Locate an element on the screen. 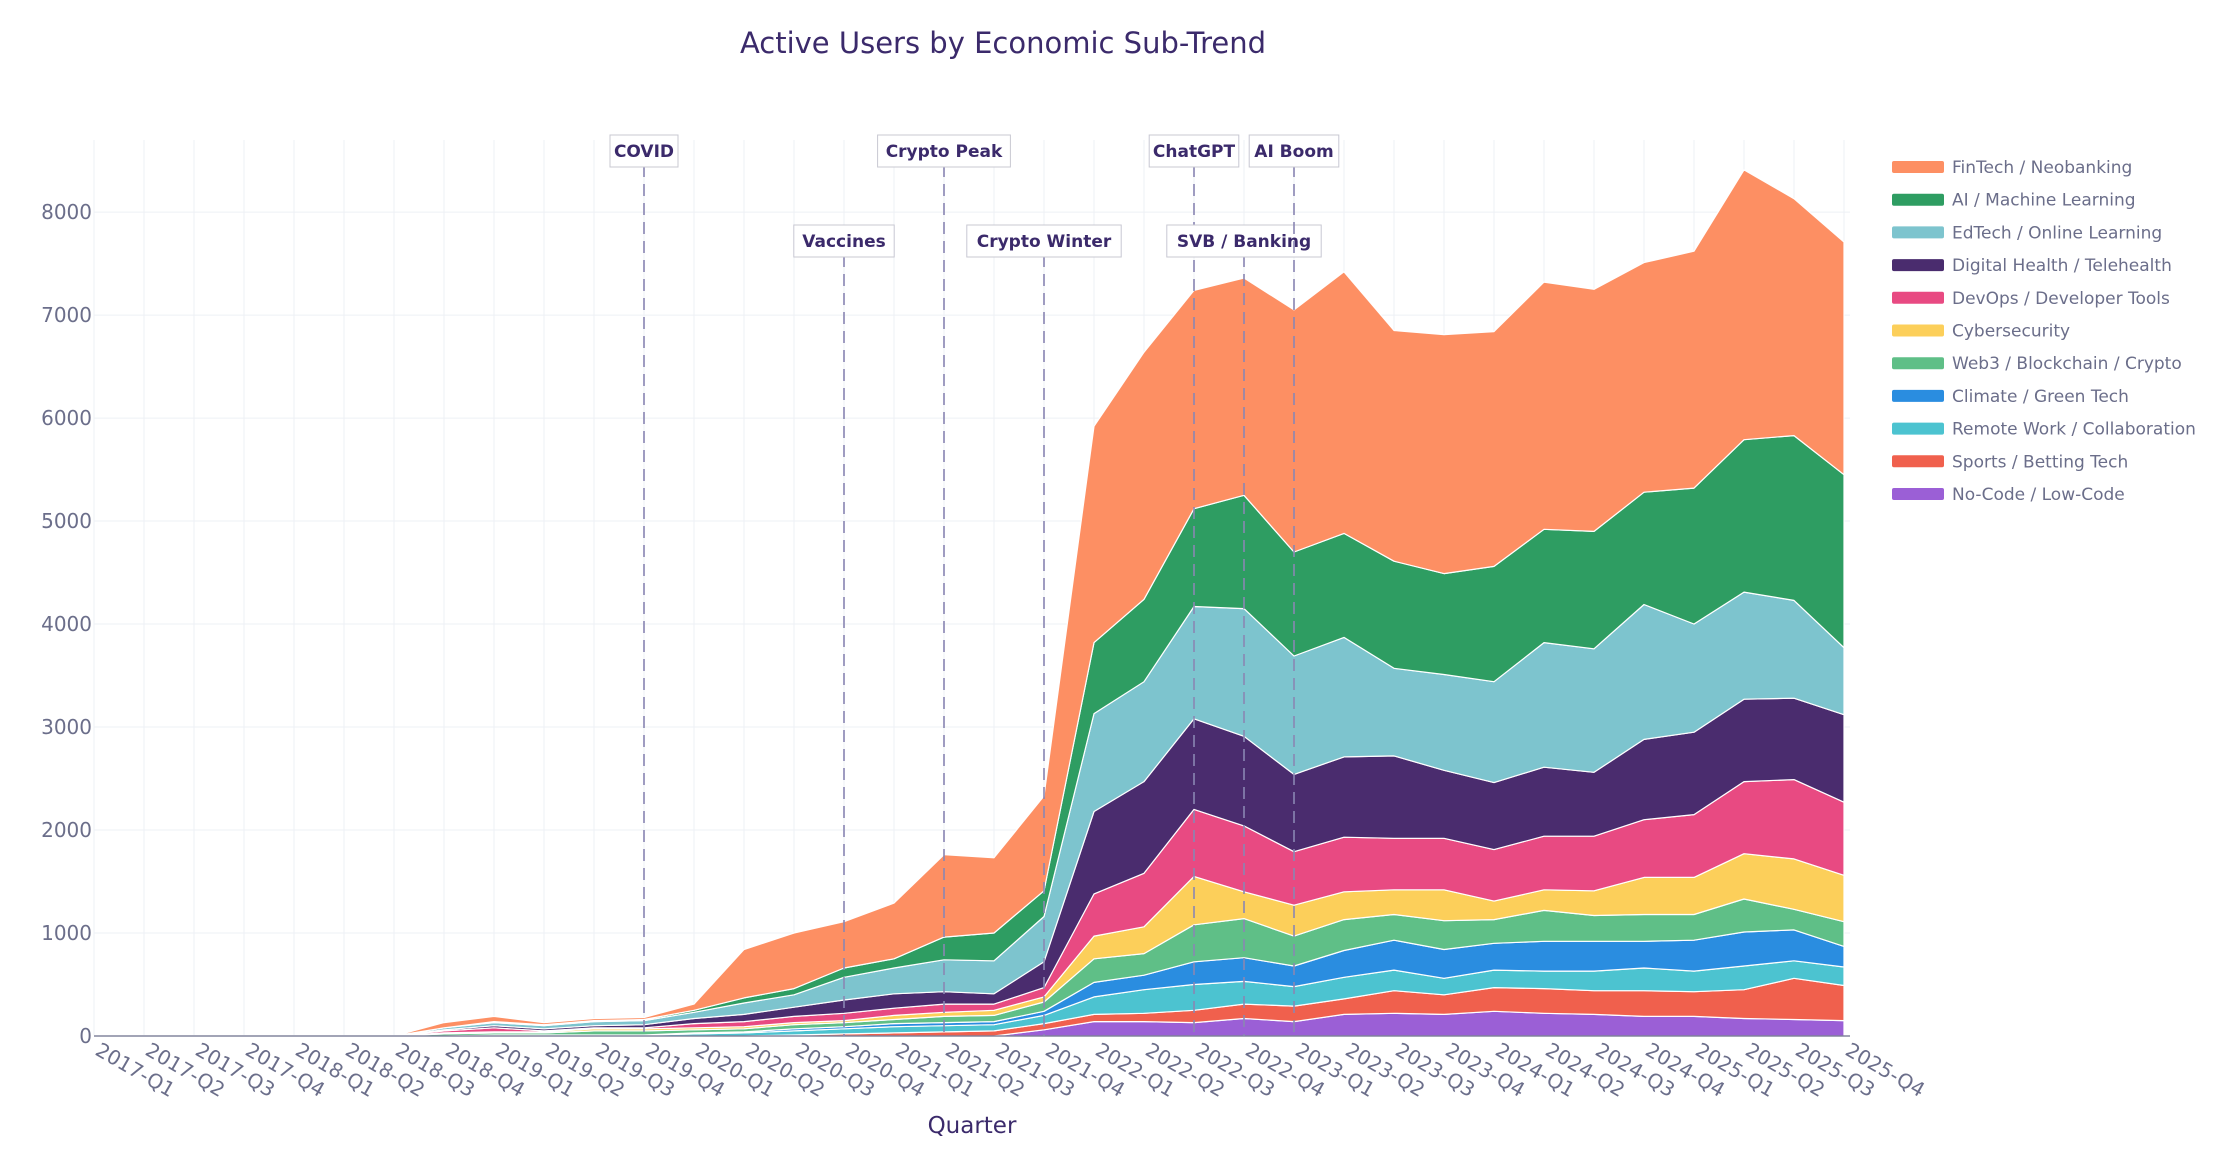 This screenshot has height=1156, width=2216. legend-item: Web3 / Blockchain / Crypto is located at coordinates (2037, 364).